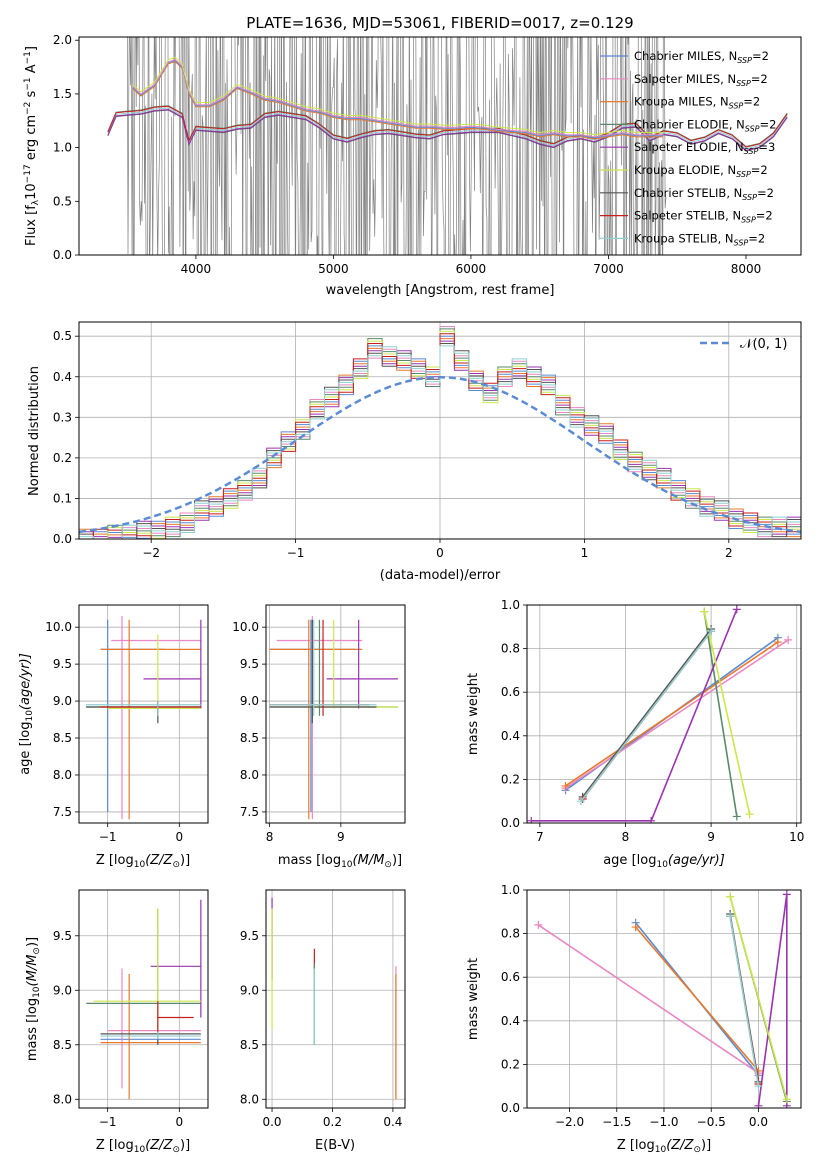  I want to click on x-tick-label: 7000, so click(608, 269).